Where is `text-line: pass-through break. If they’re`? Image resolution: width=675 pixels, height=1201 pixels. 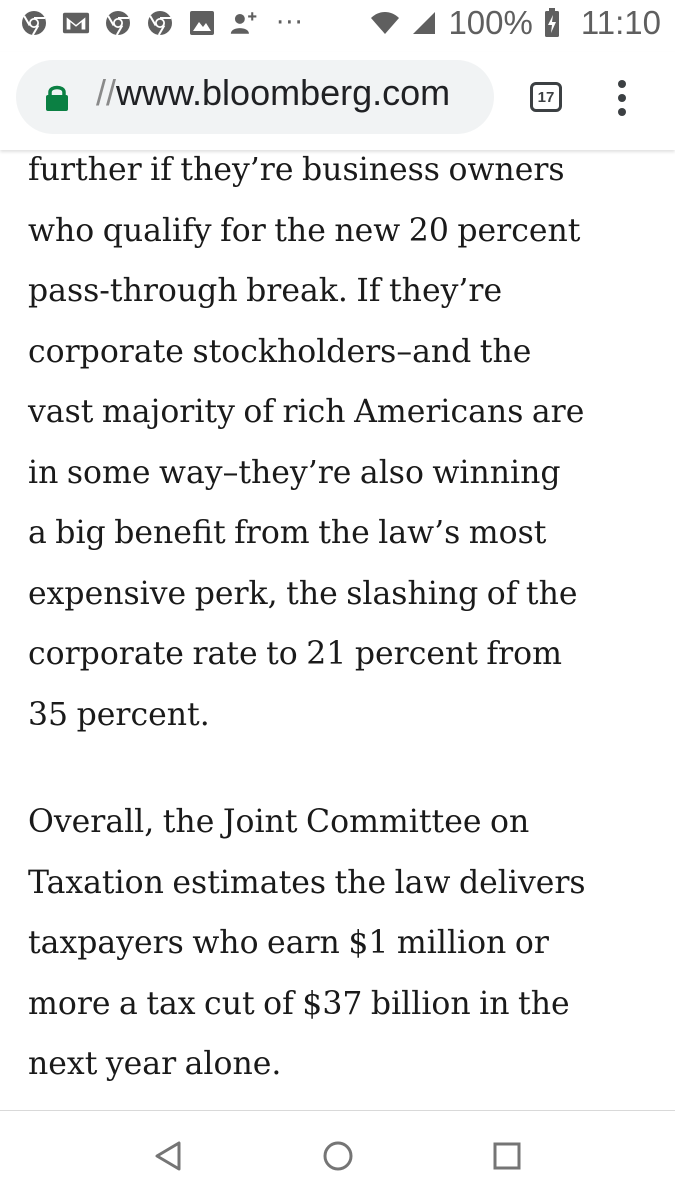 text-line: pass-through break. If they’re is located at coordinates (265, 291).